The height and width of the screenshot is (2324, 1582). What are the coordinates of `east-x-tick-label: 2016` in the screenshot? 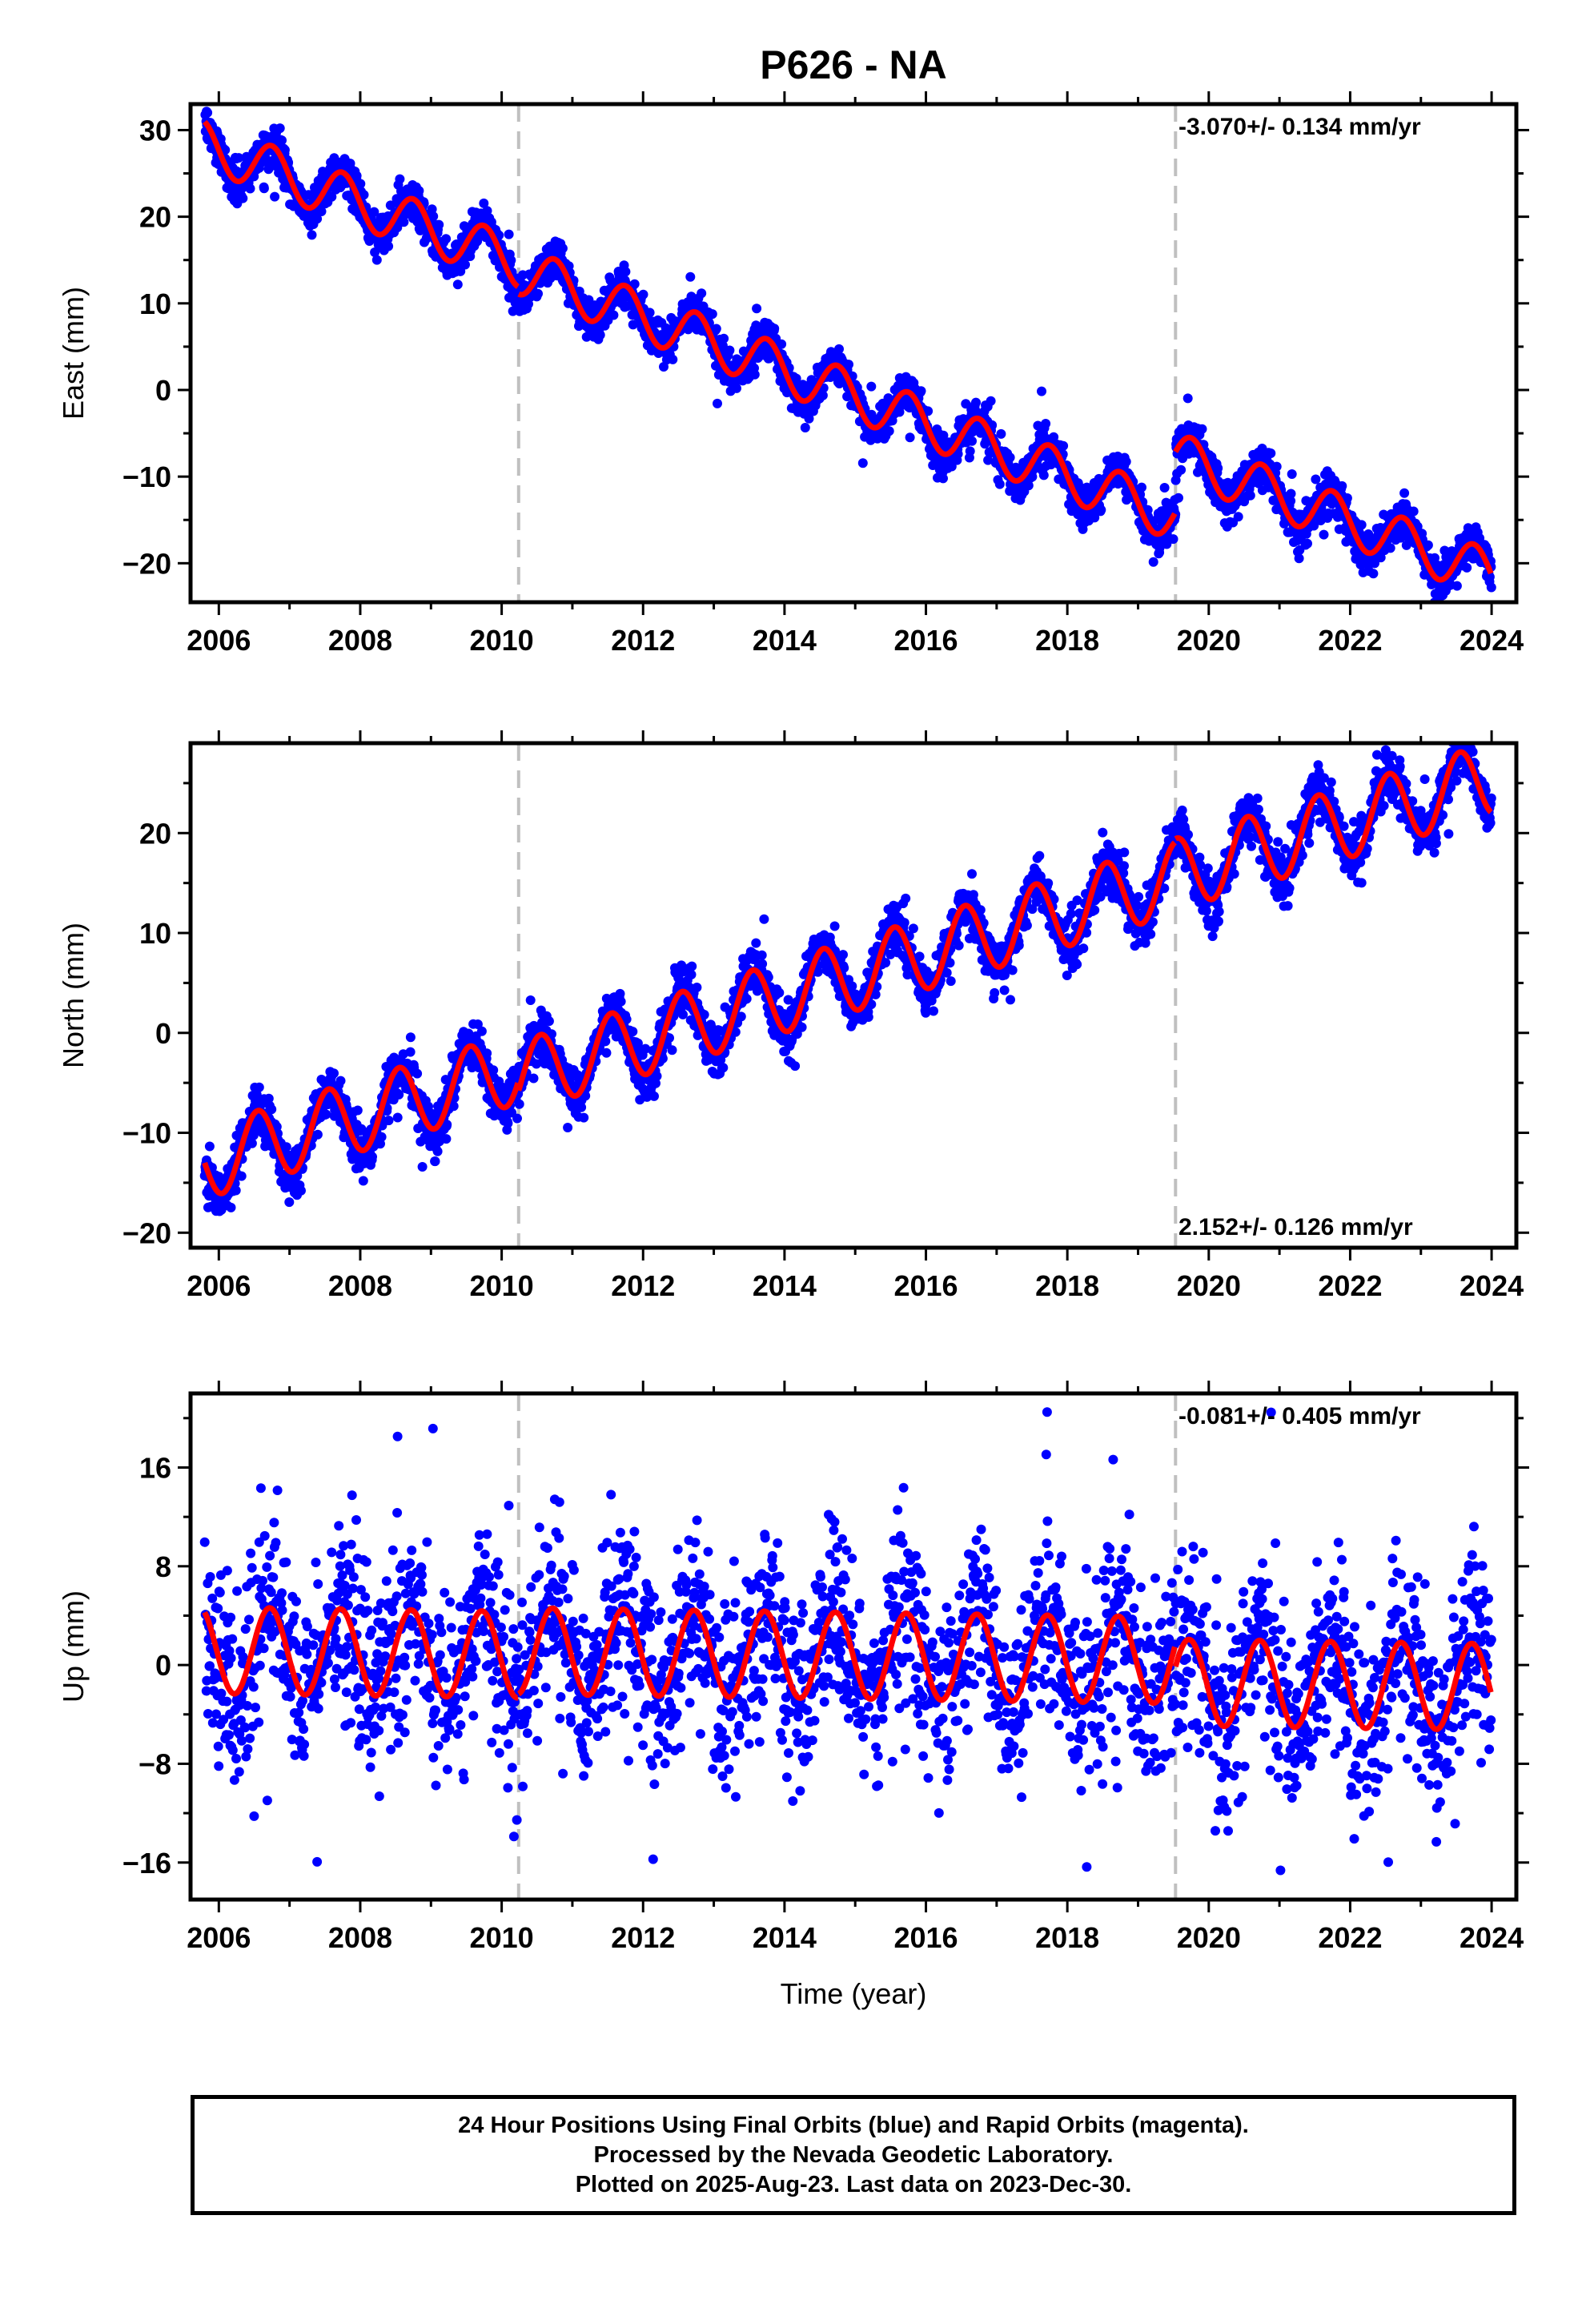 It's located at (926, 640).